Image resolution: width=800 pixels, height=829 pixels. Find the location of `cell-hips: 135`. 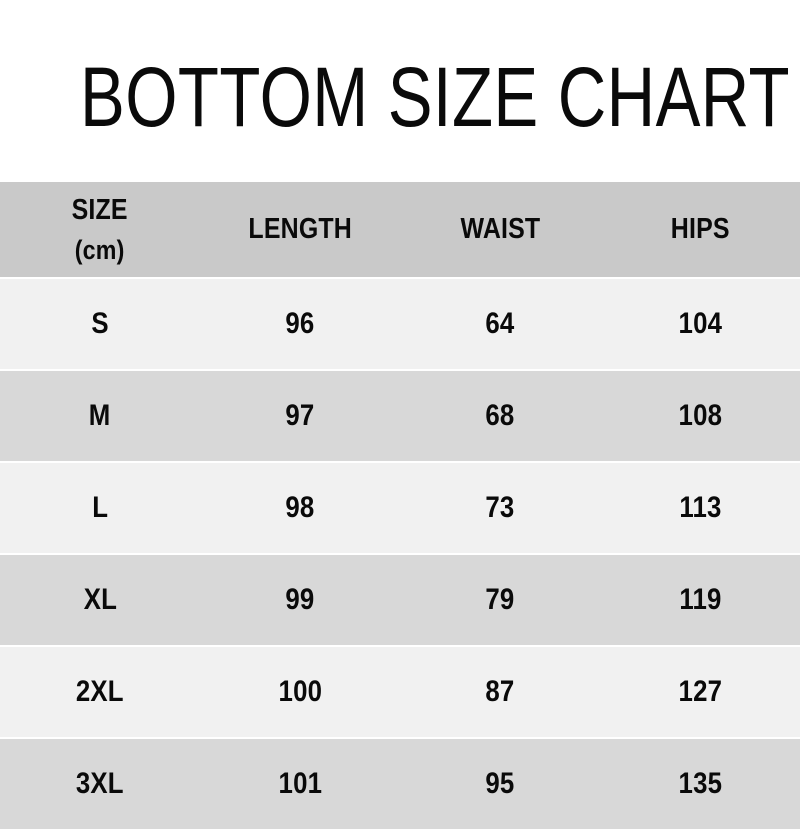

cell-hips: 135 is located at coordinates (700, 783).